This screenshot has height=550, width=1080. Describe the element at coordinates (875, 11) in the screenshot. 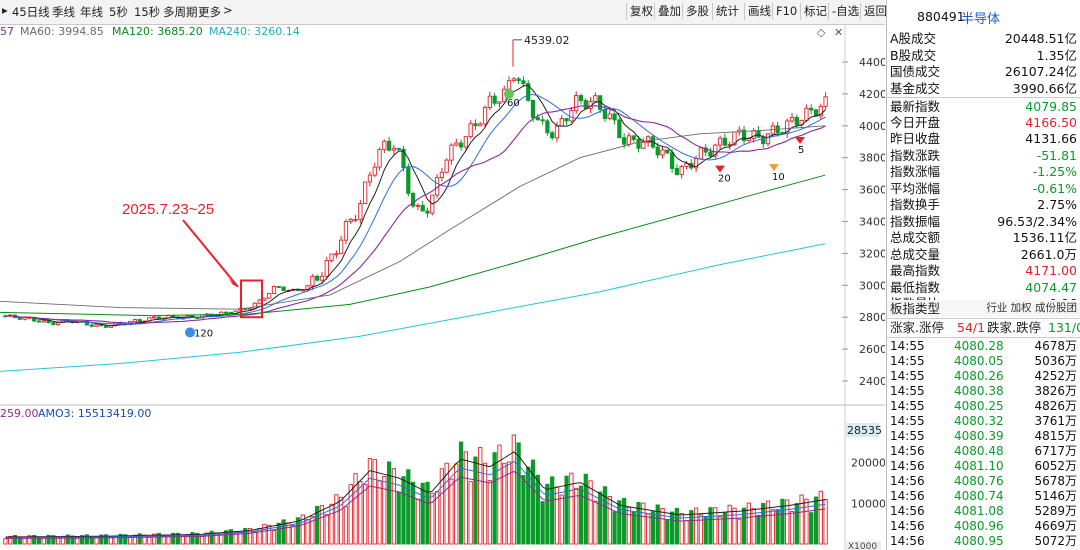

I see `toolbar-btn-back: 返回` at that location.